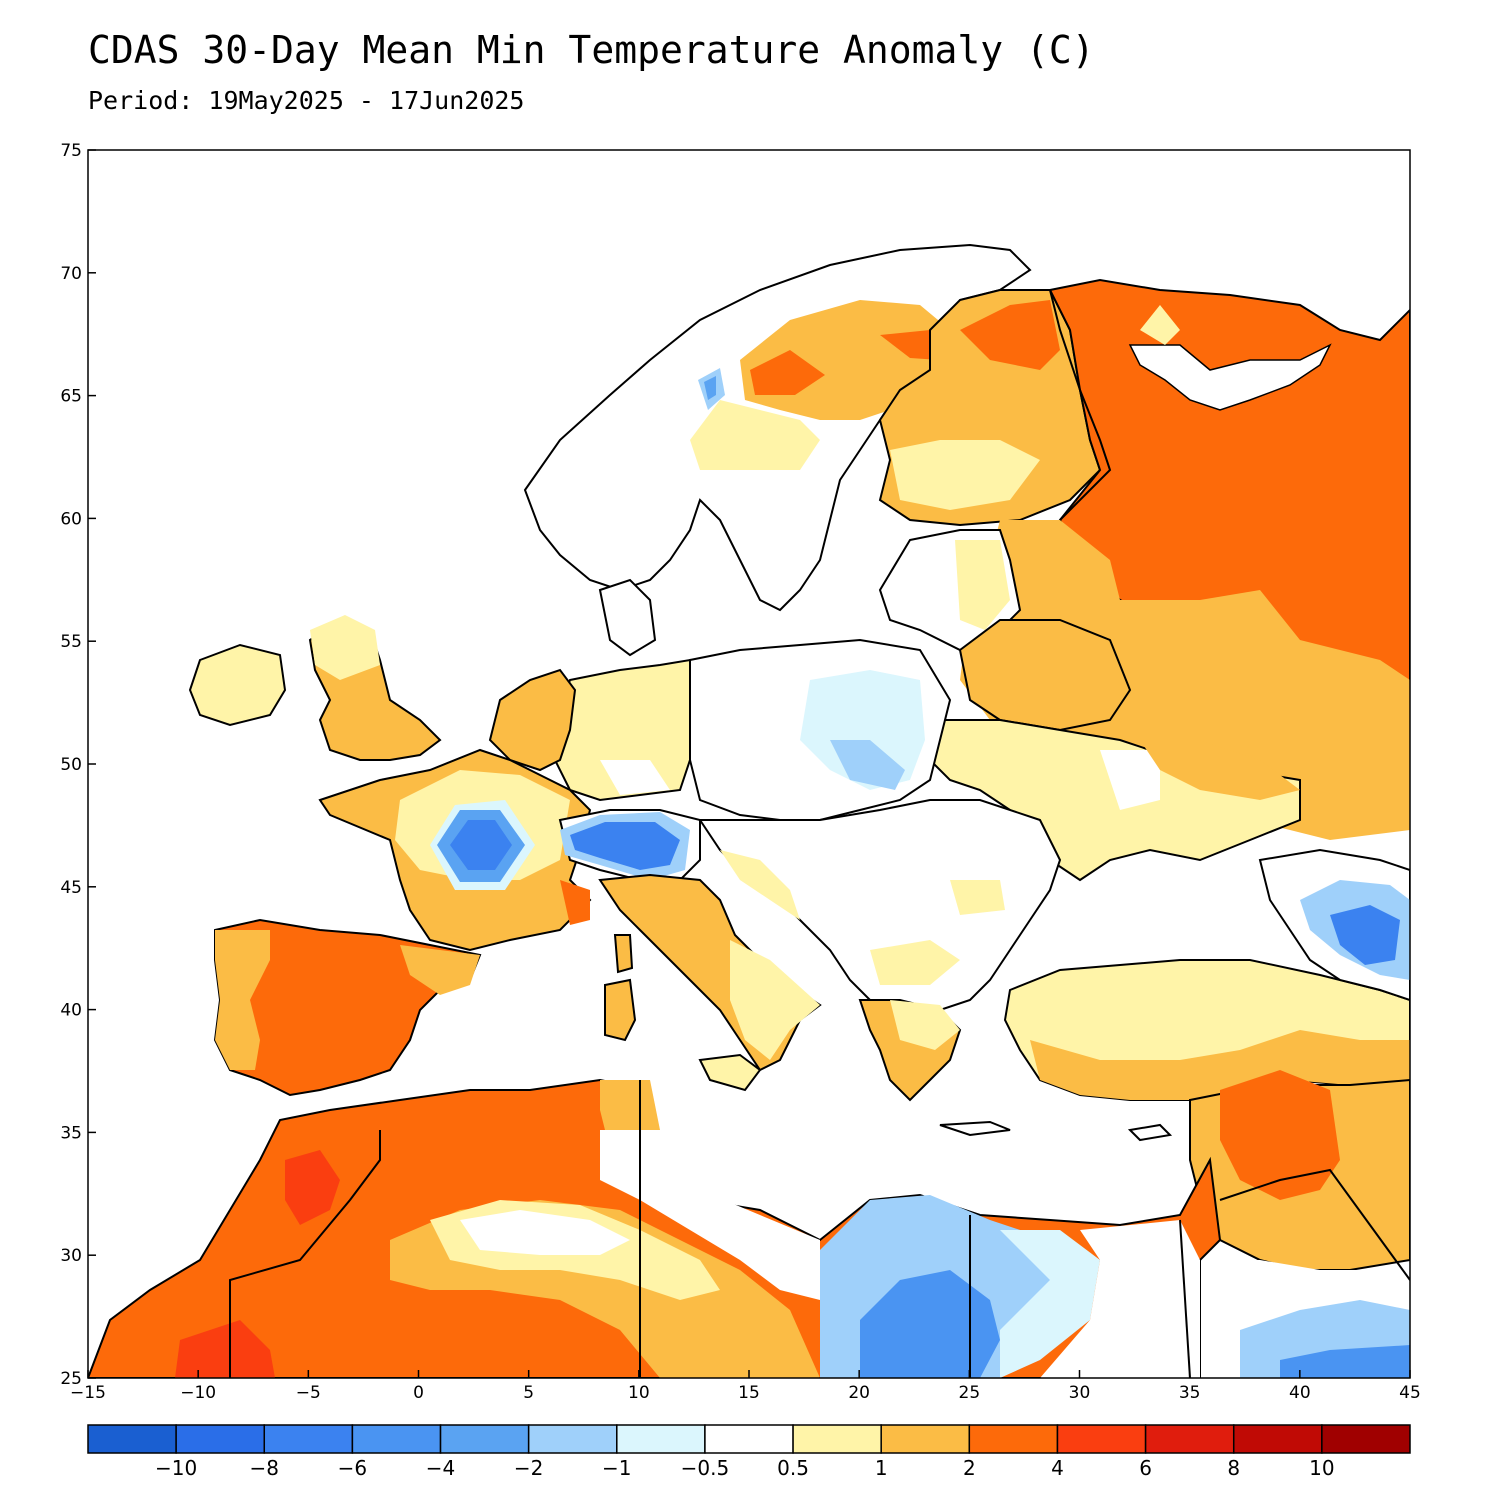 The height and width of the screenshot is (1500, 1500). What do you see at coordinates (755, 435) in the screenshot?
I see `sweden-mild` at bounding box center [755, 435].